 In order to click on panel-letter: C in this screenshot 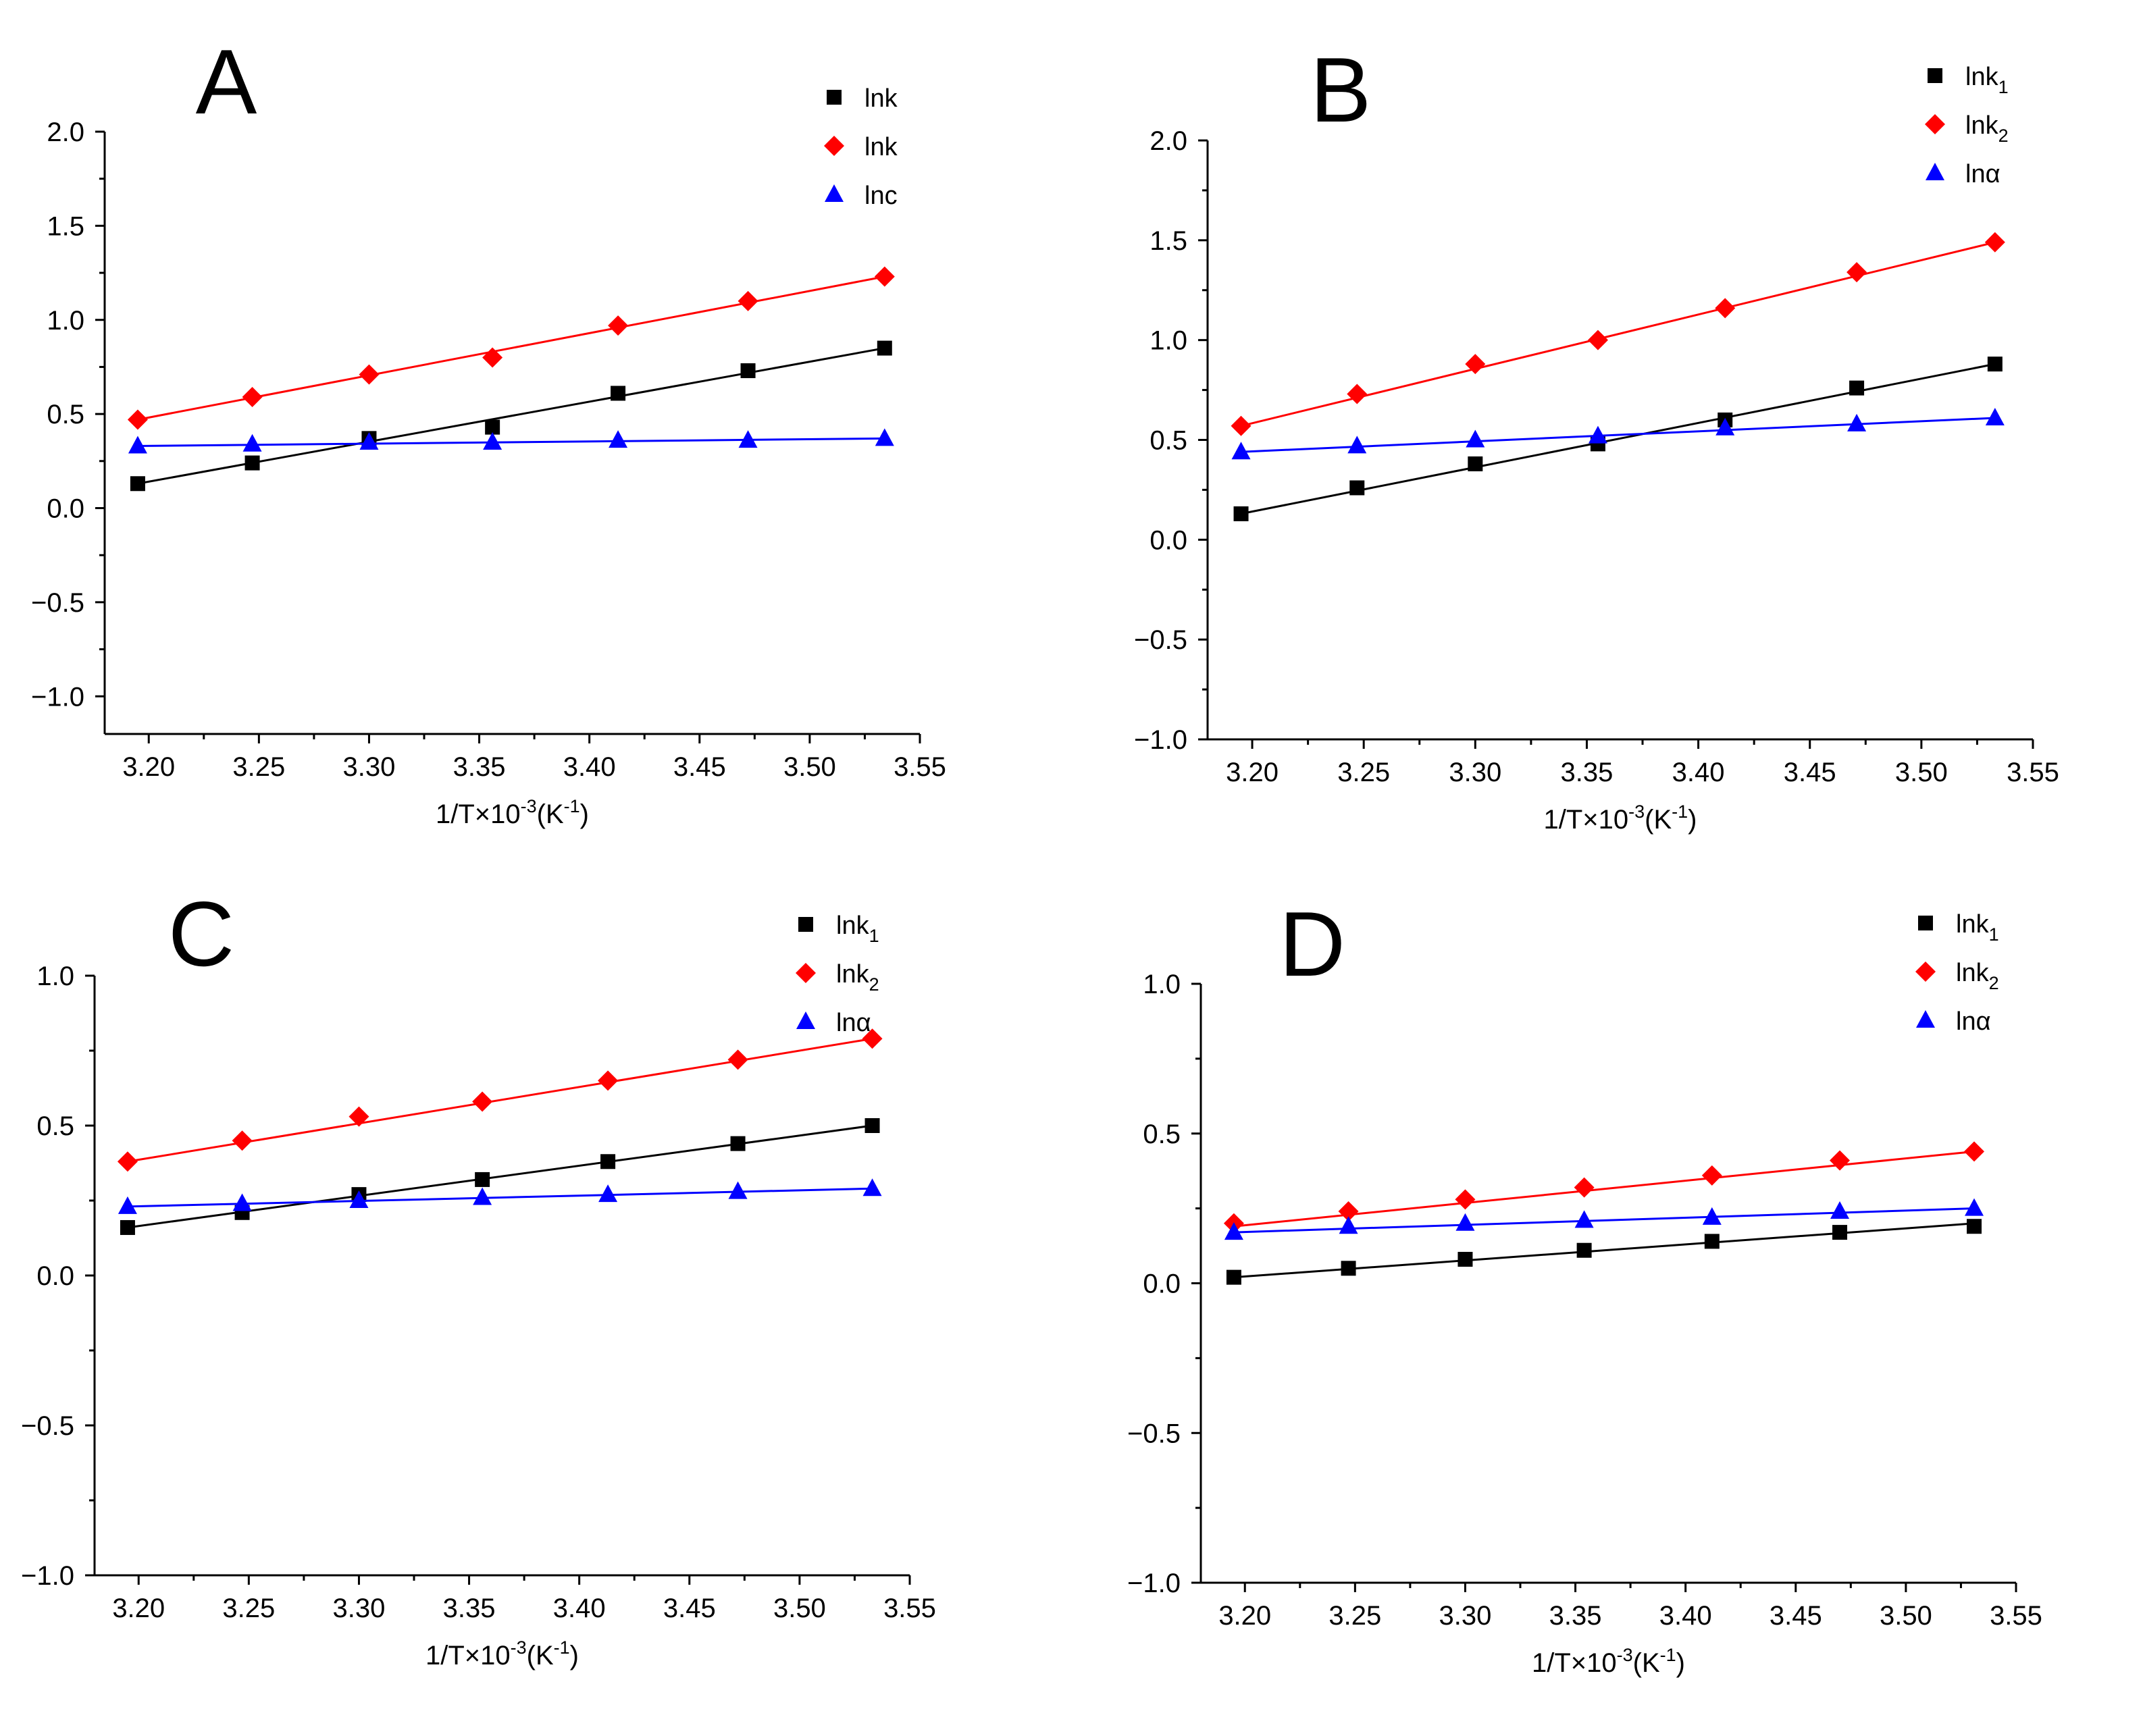, I will do `click(201, 934)`.